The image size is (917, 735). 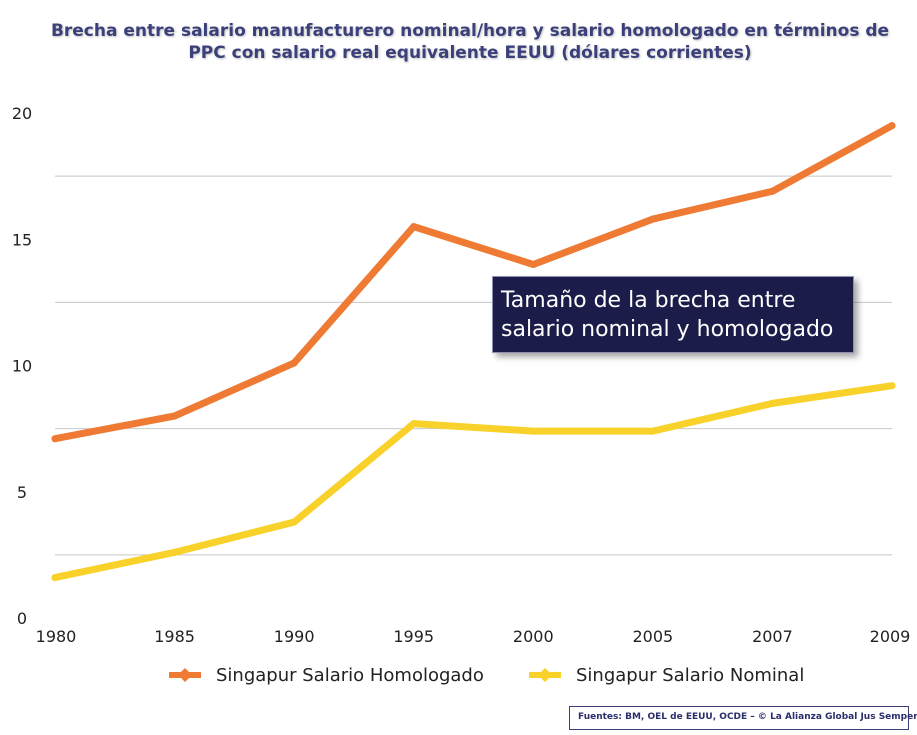 I want to click on legend-label-homologado: Singapur Salario Homologado, so click(x=350, y=675).